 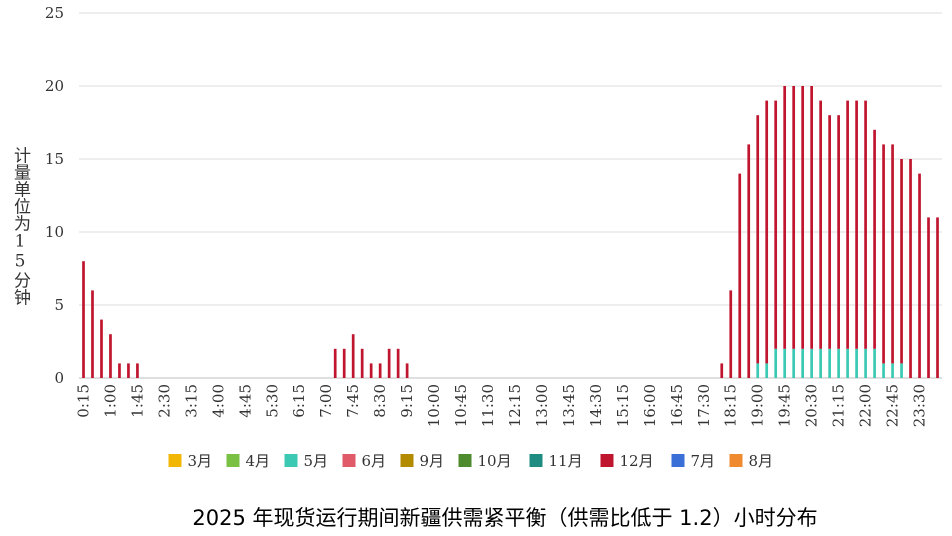 What do you see at coordinates (200, 461) in the screenshot?
I see `legend-label: 3月` at bounding box center [200, 461].